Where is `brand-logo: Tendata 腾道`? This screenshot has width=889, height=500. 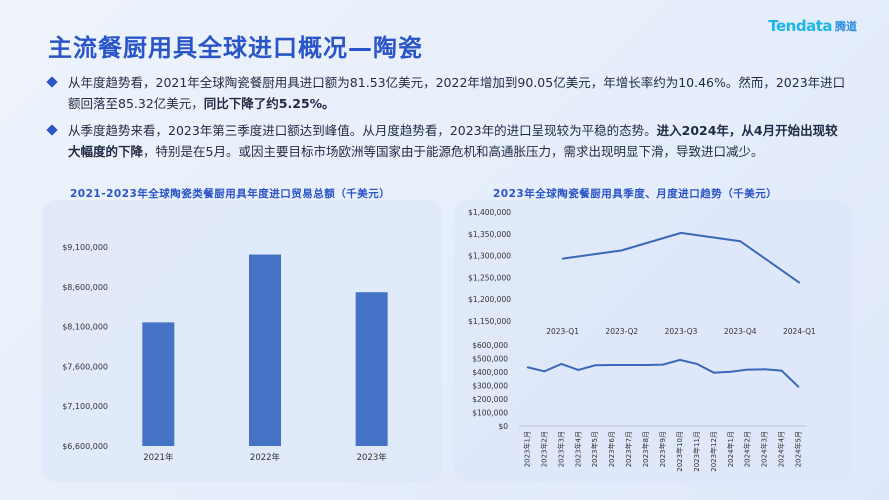 brand-logo: Tendata 腾道 is located at coordinates (812, 26).